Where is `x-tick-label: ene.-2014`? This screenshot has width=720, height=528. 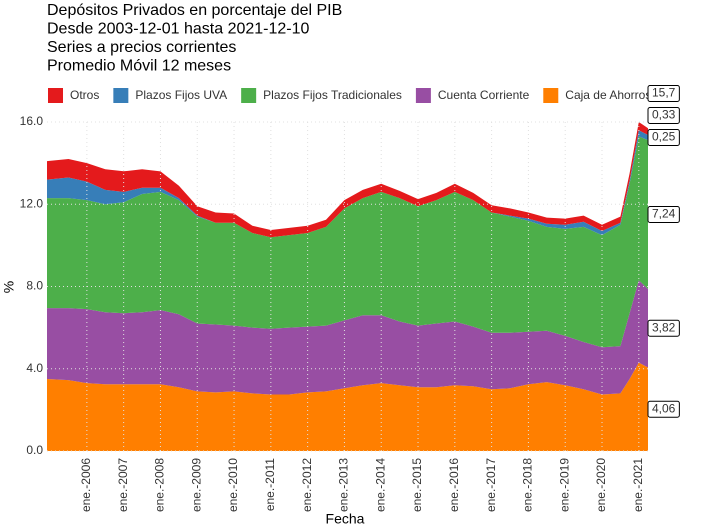 x-tick-label: ene.-2014 is located at coordinates (380, 485).